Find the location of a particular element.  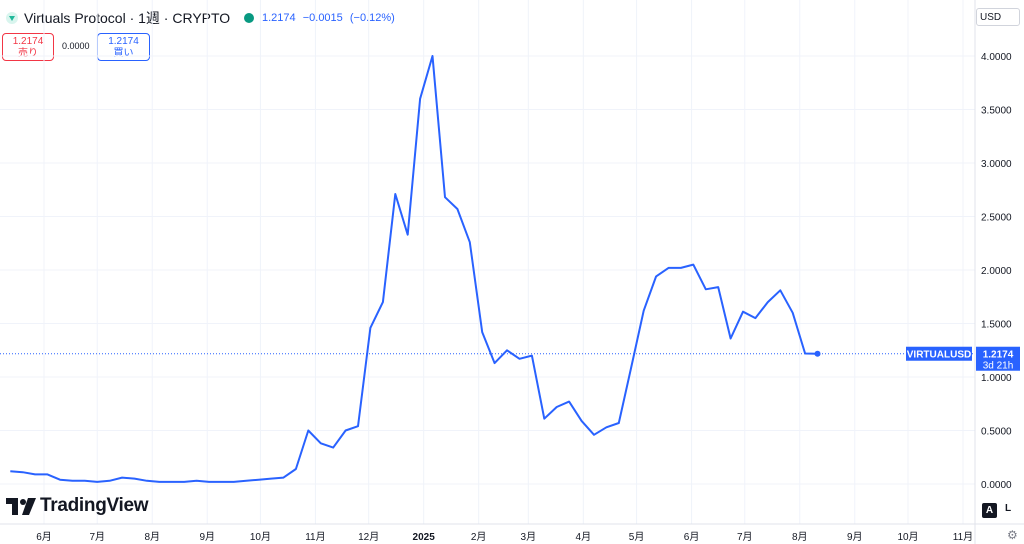

symbol-logo-icon is located at coordinates (12, 18).